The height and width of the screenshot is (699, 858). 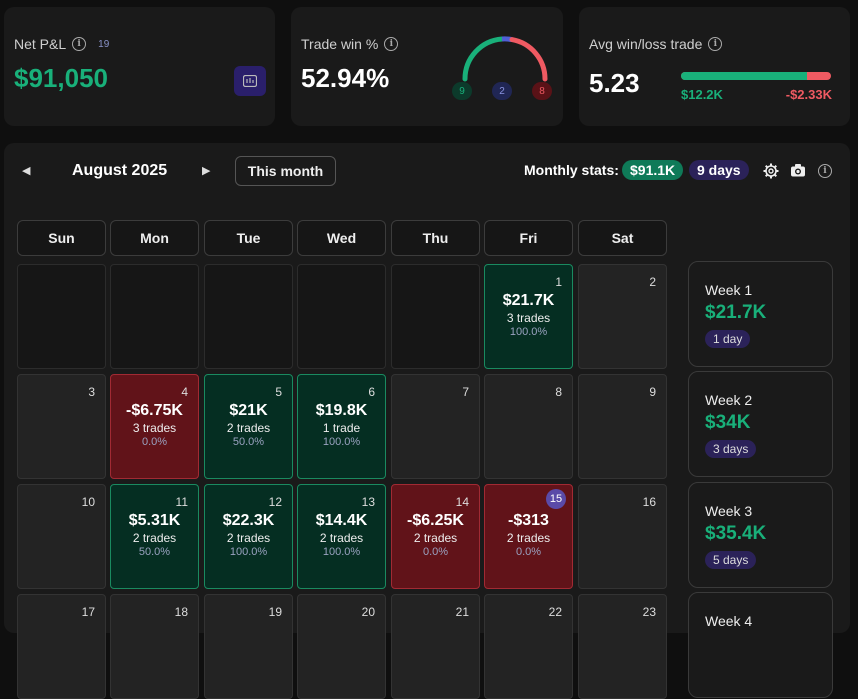 I want to click on day-number: 18, so click(x=181, y=612).